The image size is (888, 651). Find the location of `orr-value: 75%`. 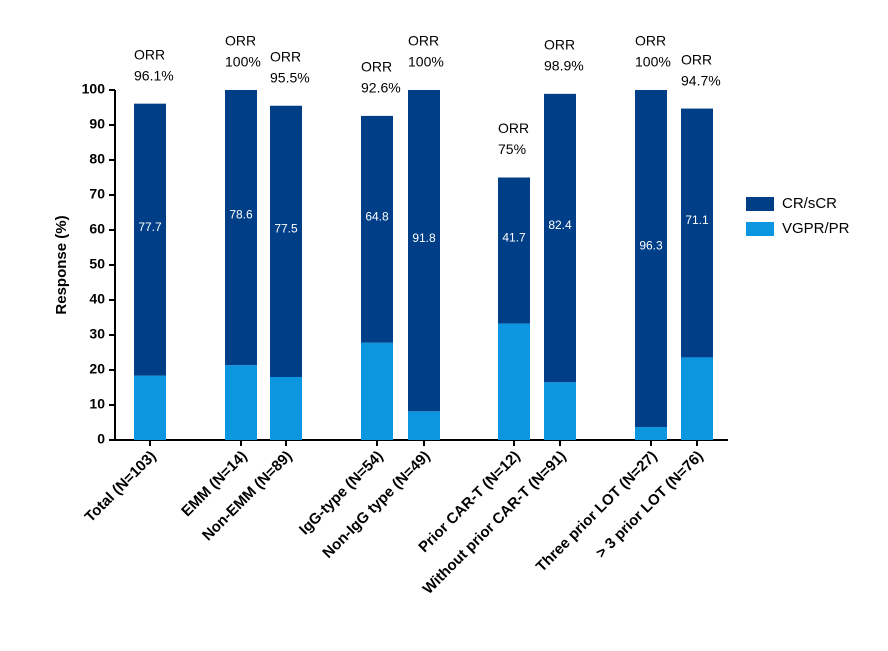

orr-value: 75% is located at coordinates (512, 149).